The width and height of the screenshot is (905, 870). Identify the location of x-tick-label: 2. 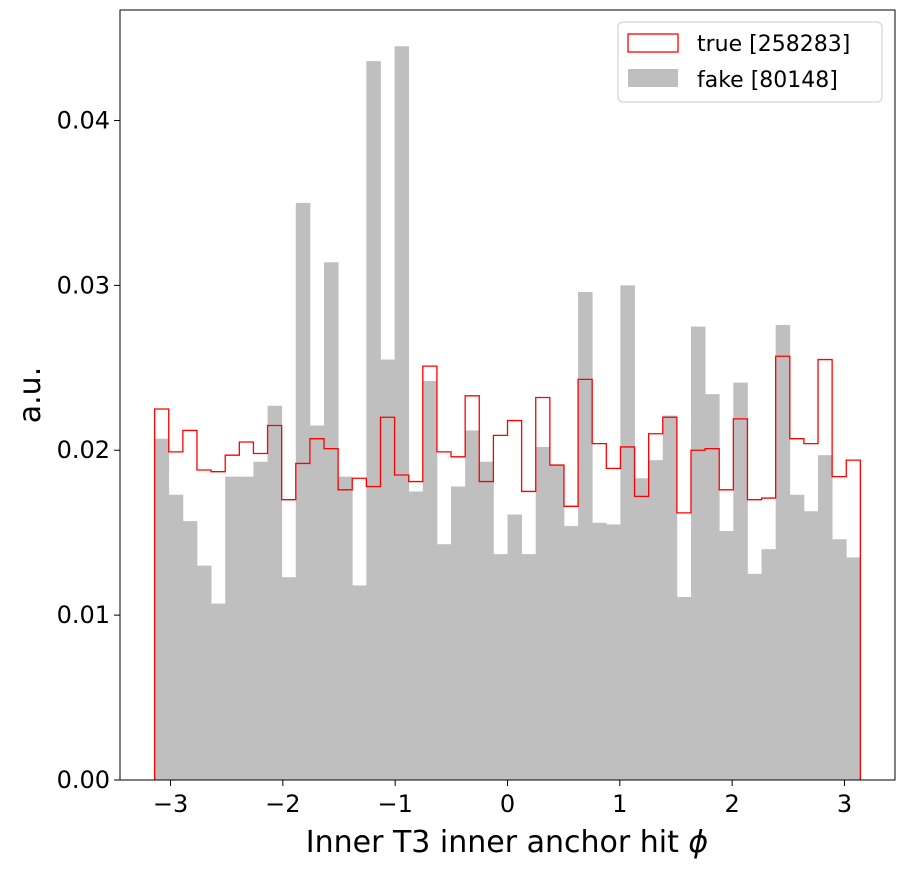
(731, 804).